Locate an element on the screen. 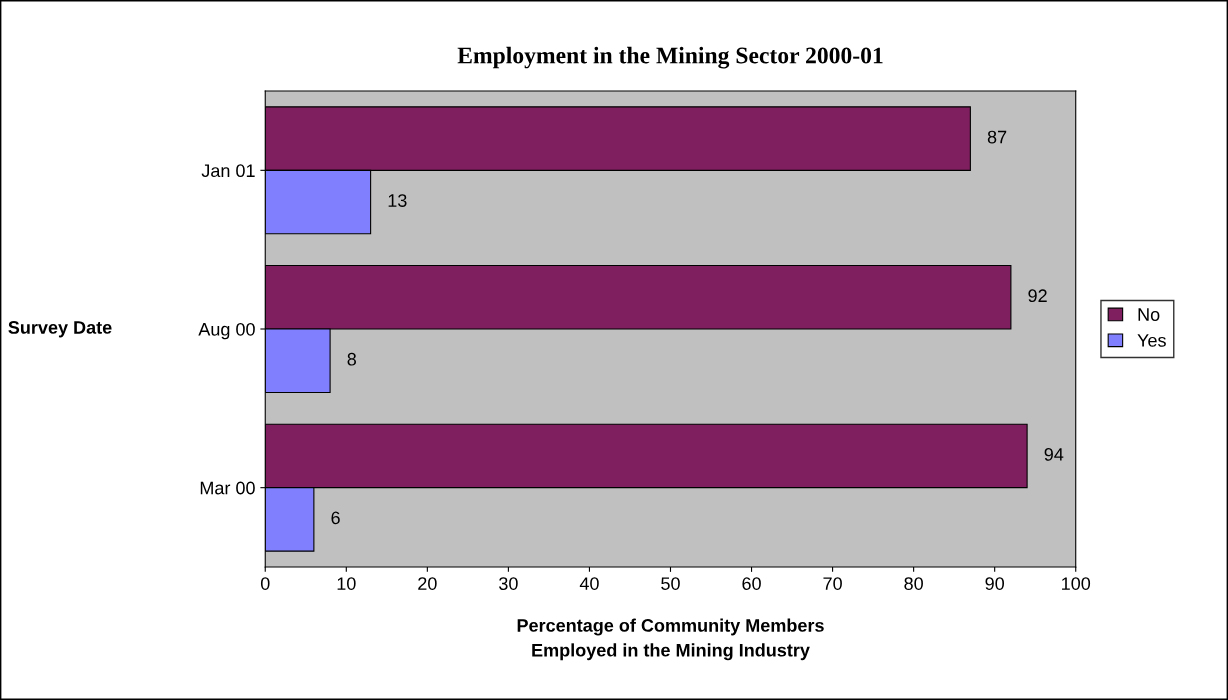 This screenshot has width=1228, height=700. data-label: 8 is located at coordinates (352, 359).